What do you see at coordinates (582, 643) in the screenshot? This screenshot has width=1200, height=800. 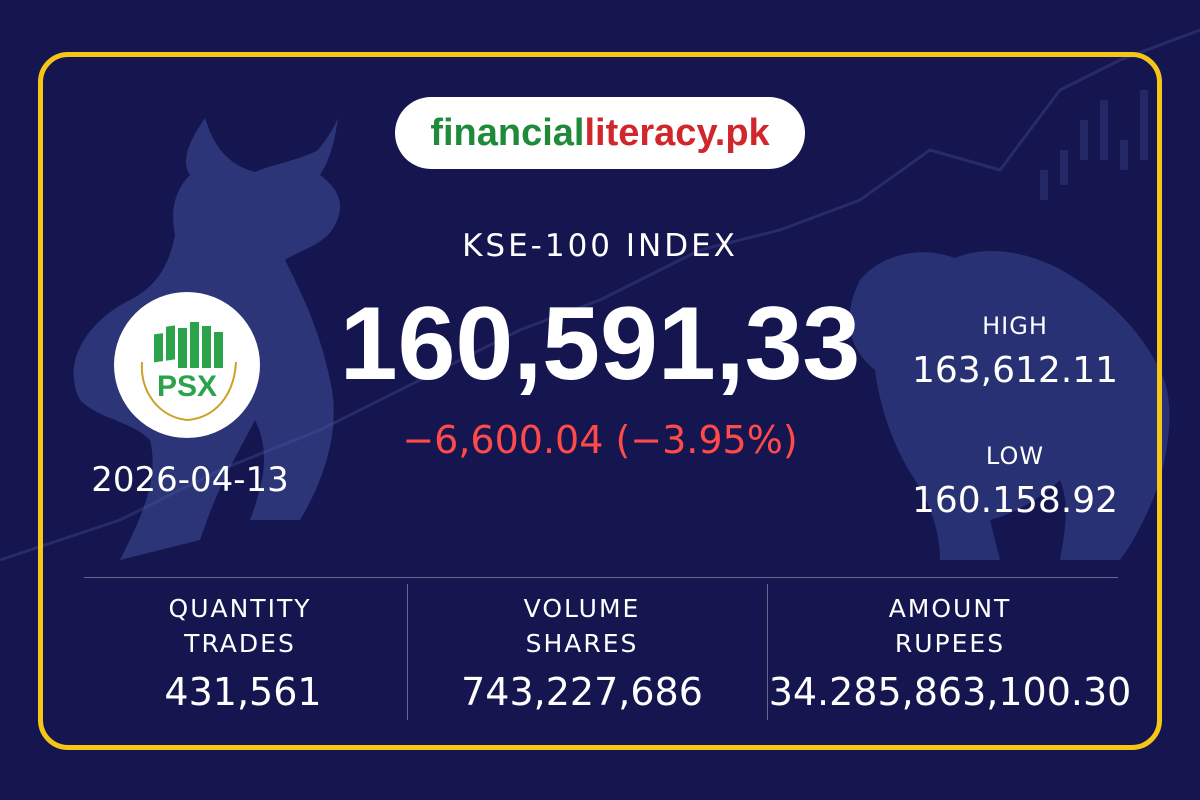 I see `volume-label-line2: SHARES` at bounding box center [582, 643].